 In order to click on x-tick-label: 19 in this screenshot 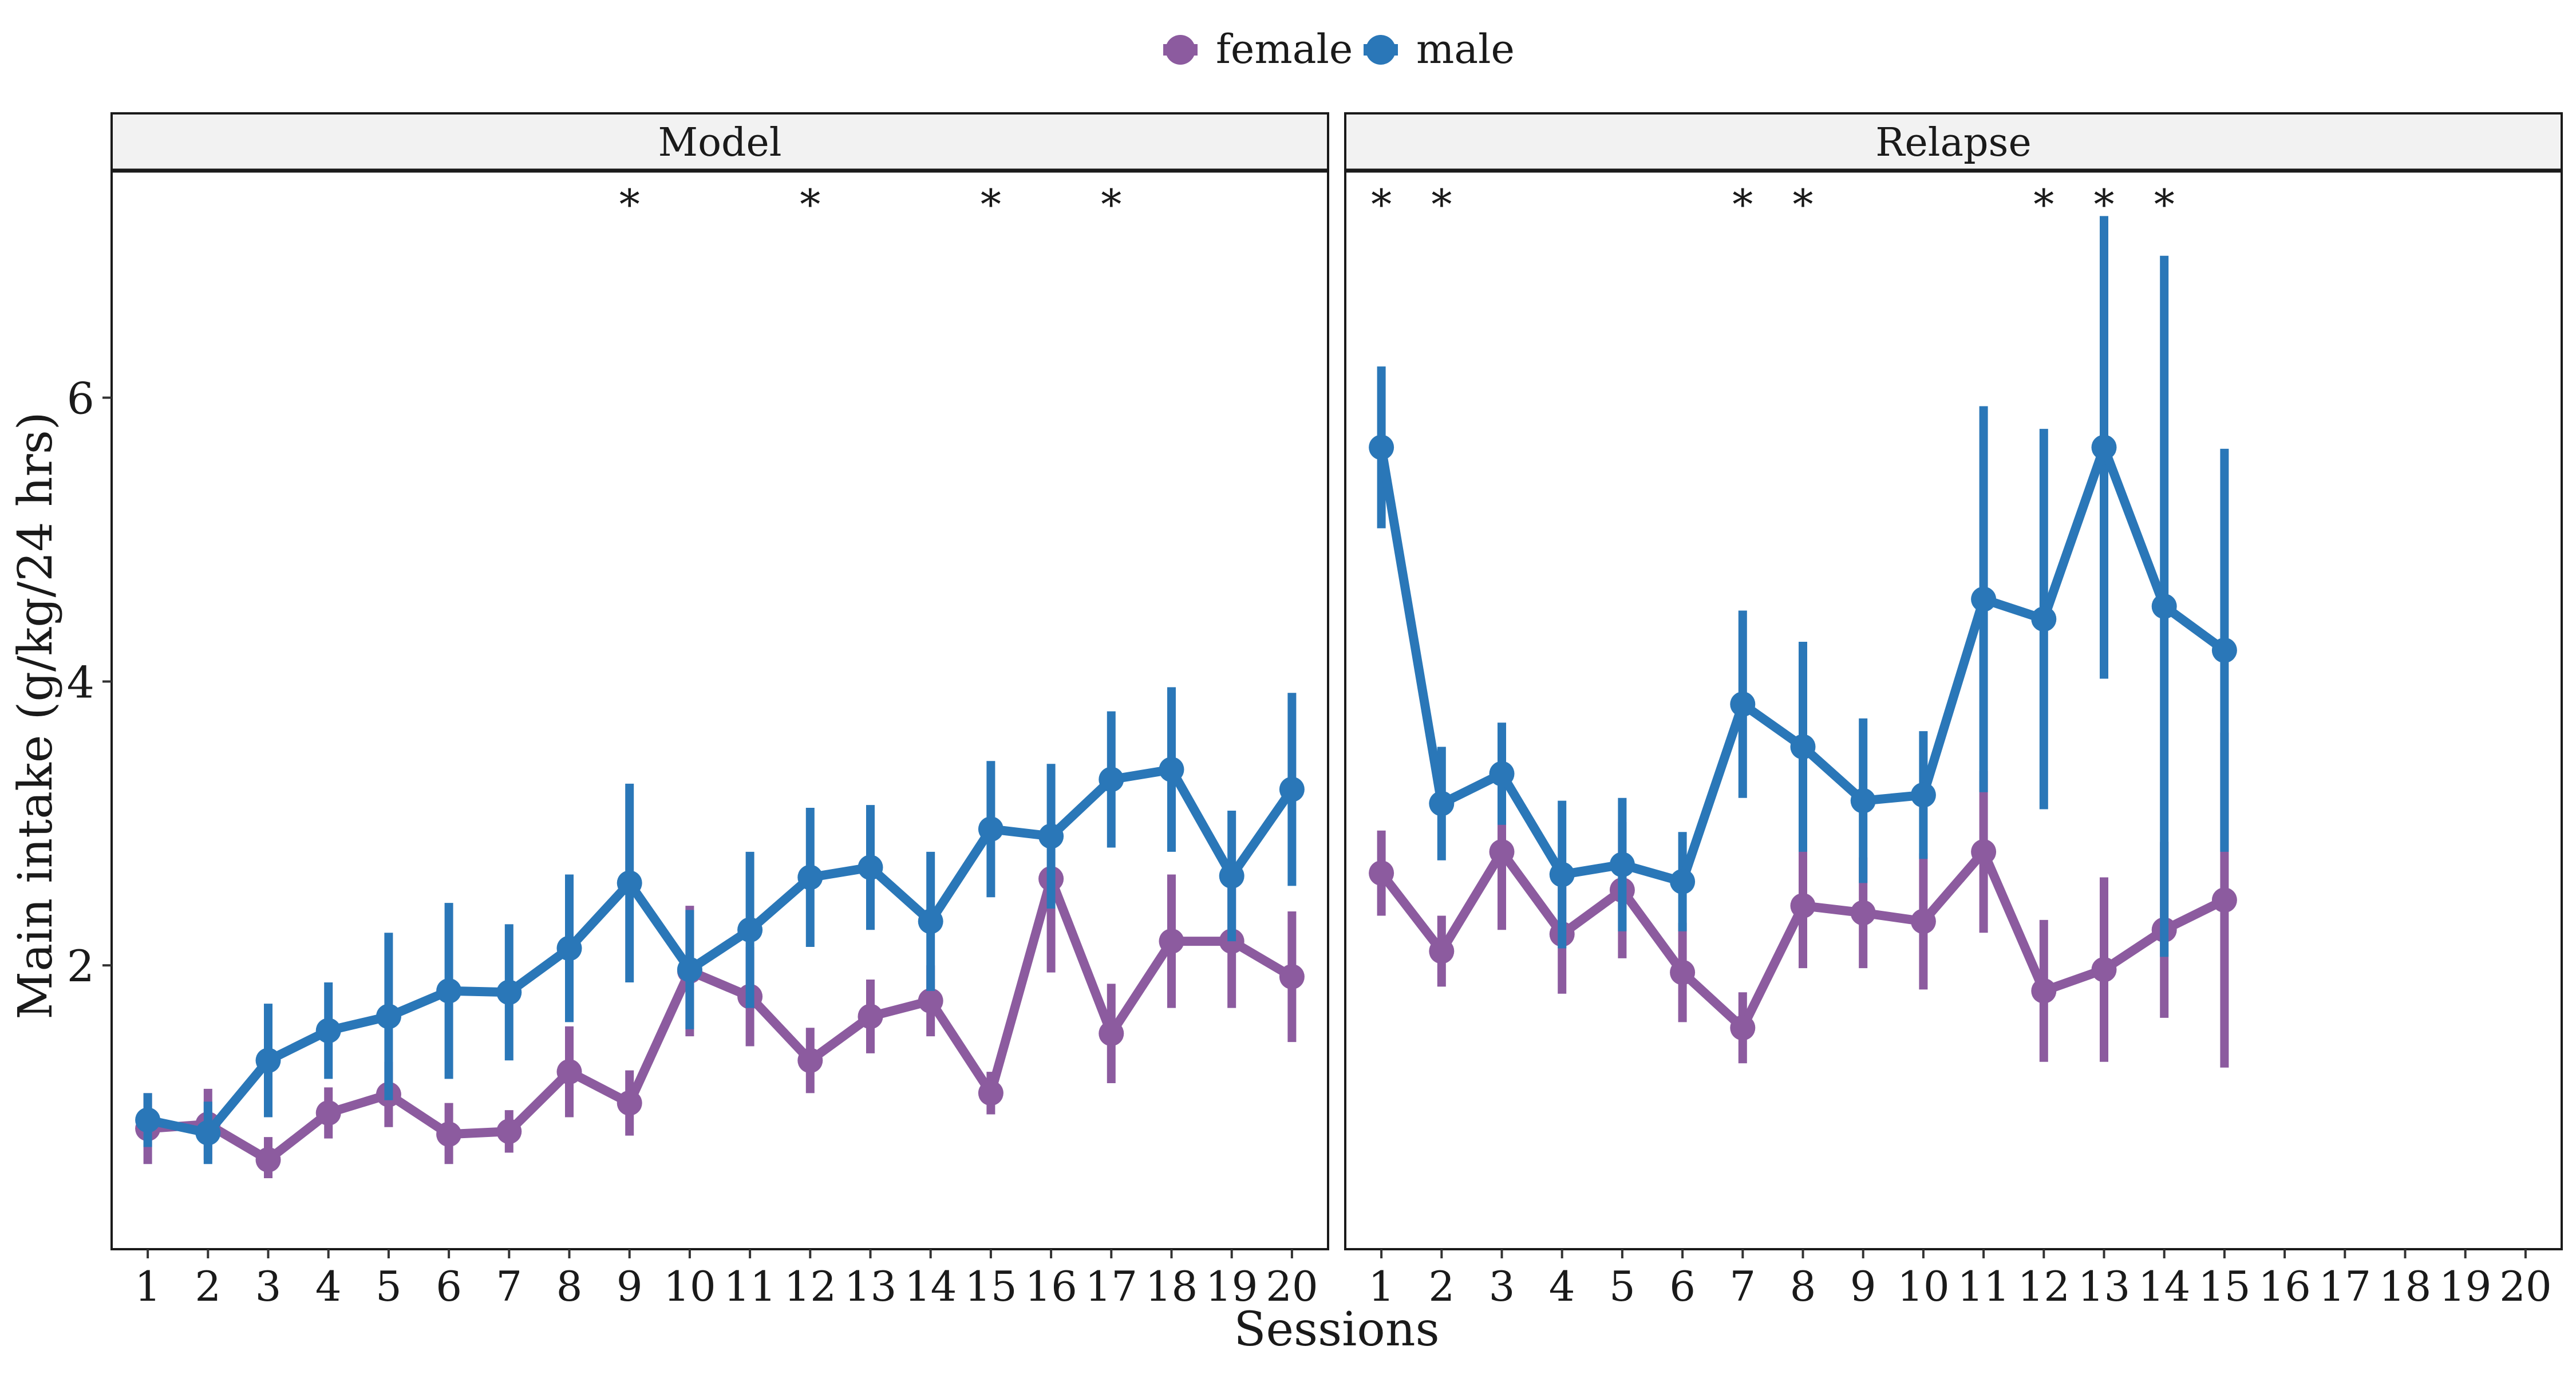, I will do `click(1232, 1286)`.